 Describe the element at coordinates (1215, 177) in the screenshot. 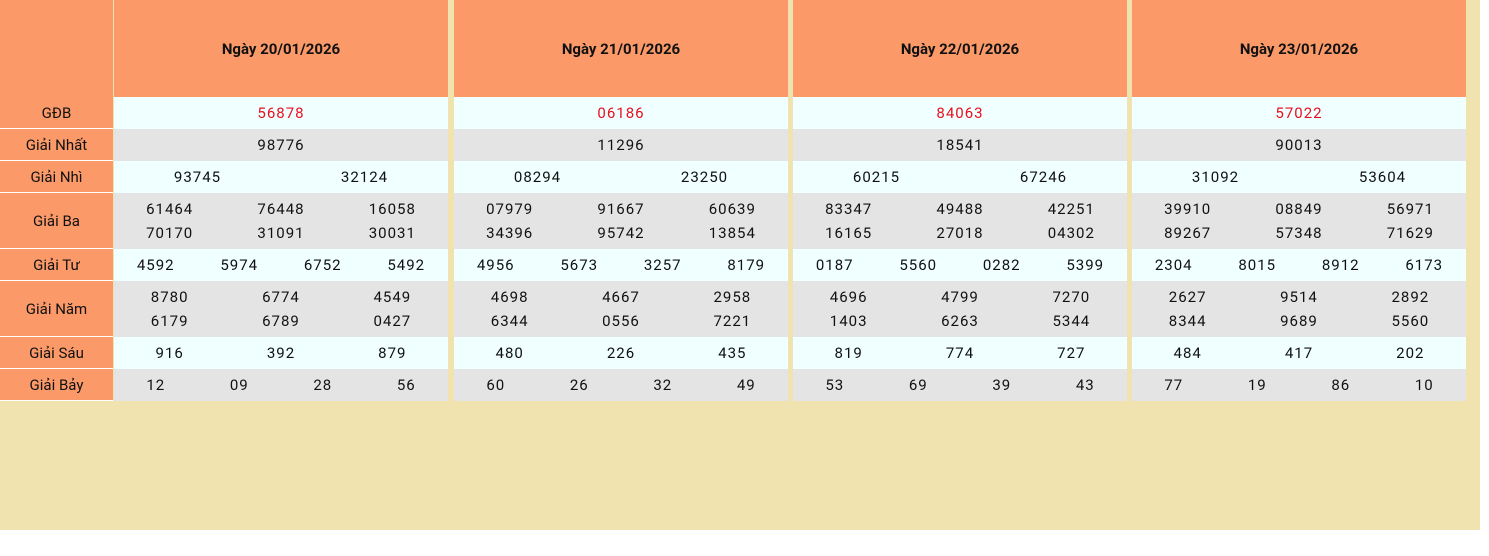

I see `number: 31092` at that location.